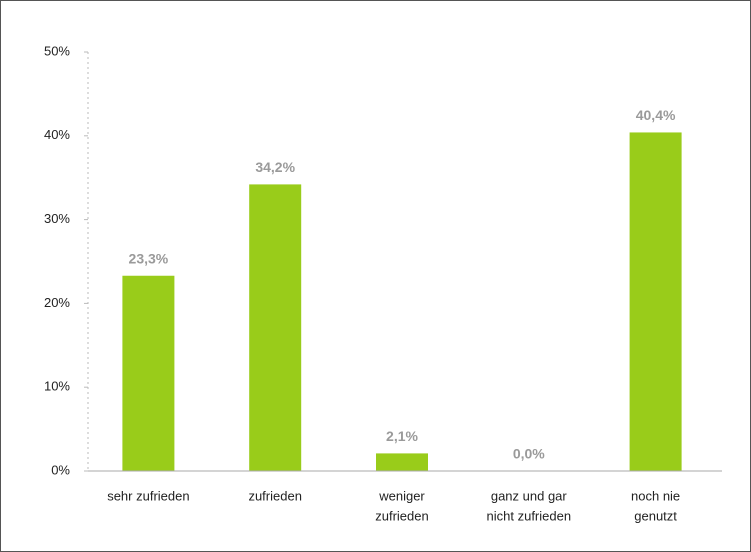  I want to click on value-label: 34,2%, so click(275, 167).